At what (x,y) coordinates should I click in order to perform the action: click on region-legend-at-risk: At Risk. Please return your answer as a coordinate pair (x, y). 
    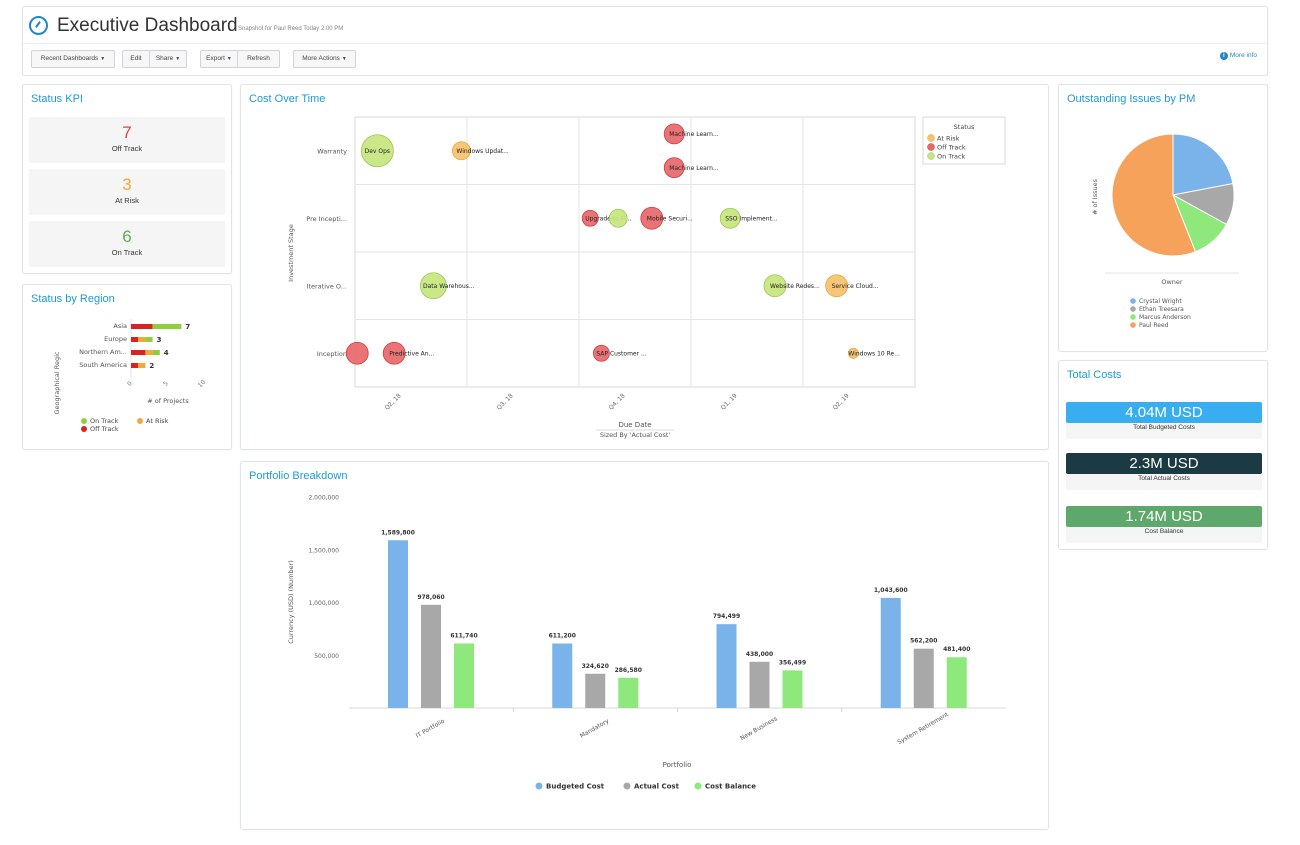
    Looking at the image, I should click on (152, 421).